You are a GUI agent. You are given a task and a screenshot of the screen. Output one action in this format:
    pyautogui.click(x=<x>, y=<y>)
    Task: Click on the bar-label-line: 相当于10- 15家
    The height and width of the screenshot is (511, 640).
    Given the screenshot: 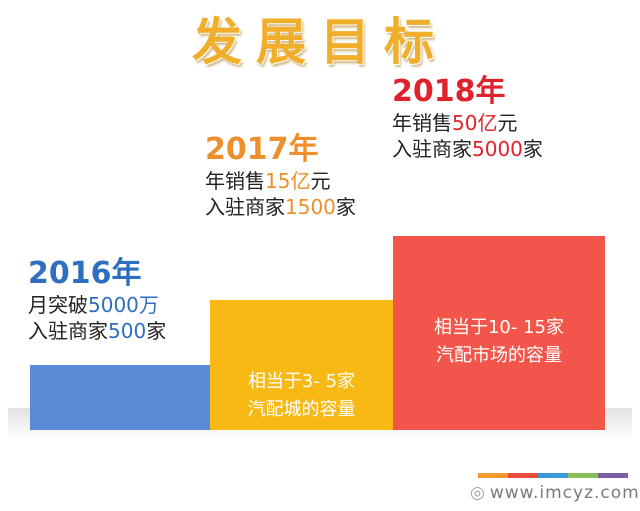 What is the action you would take?
    pyautogui.click(x=499, y=327)
    